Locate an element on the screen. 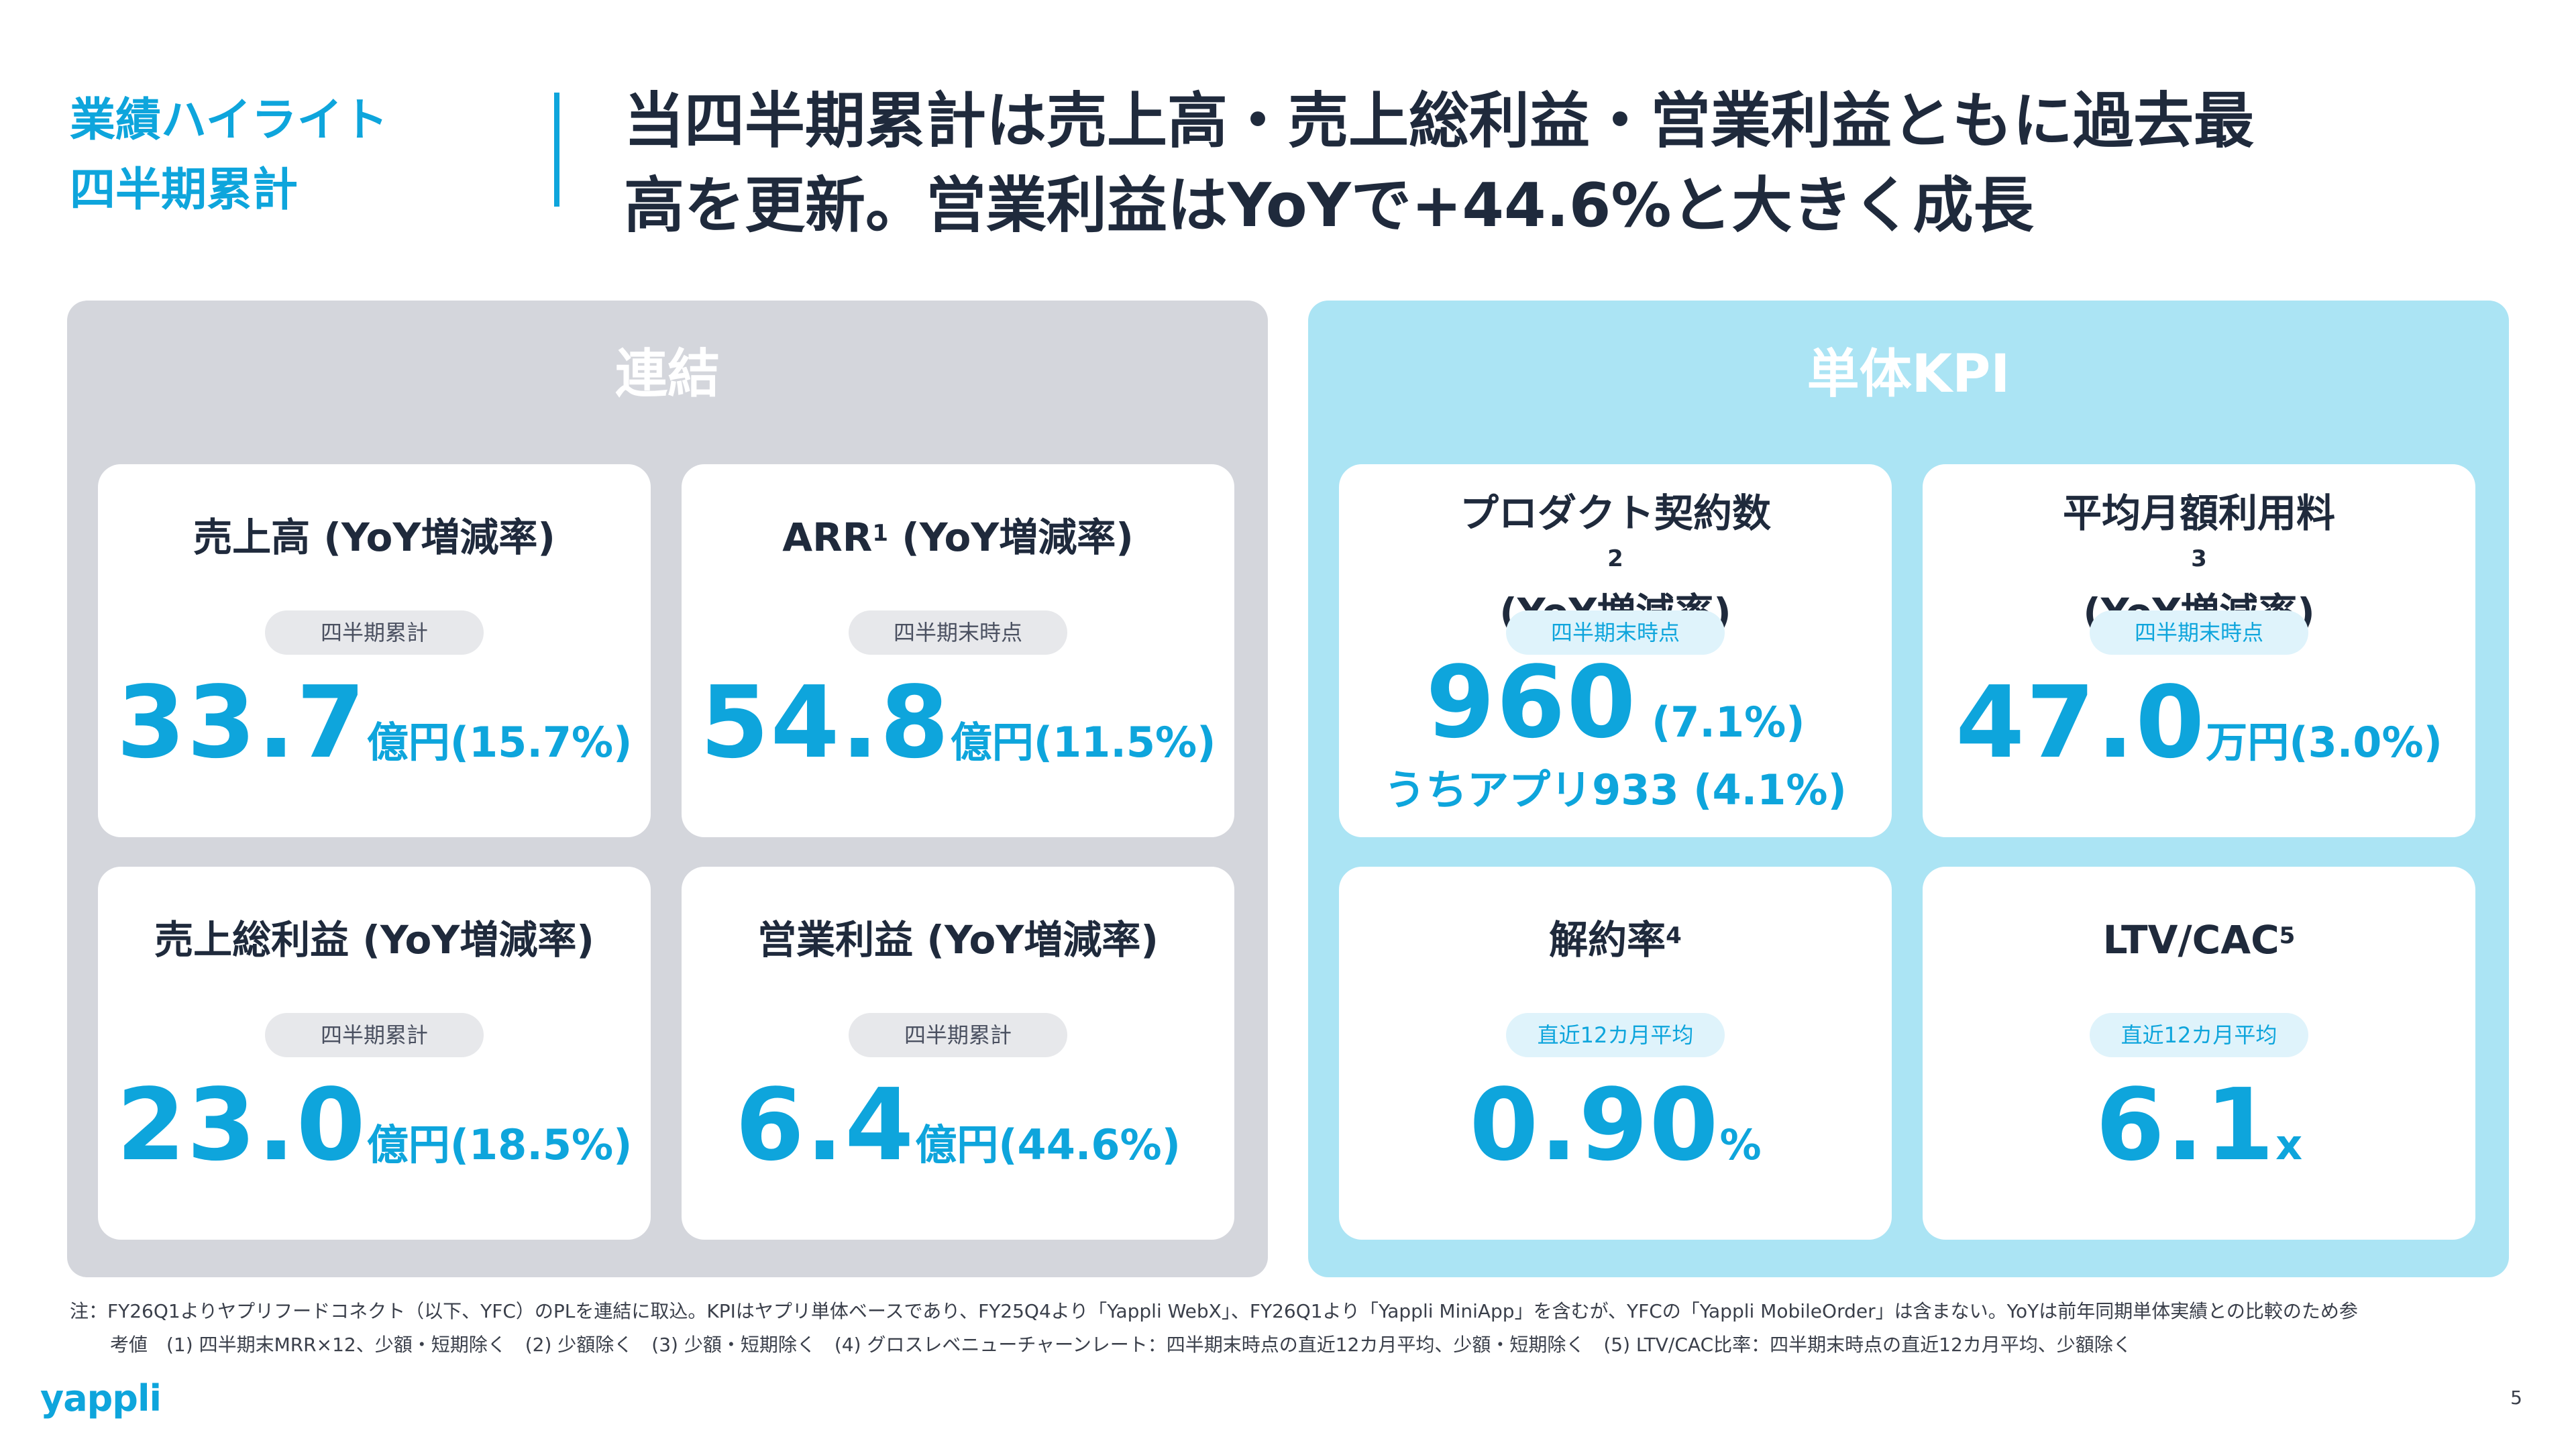 The width and height of the screenshot is (2576, 1449). ltv-cac-value: 6.1x is located at coordinates (2199, 1135).